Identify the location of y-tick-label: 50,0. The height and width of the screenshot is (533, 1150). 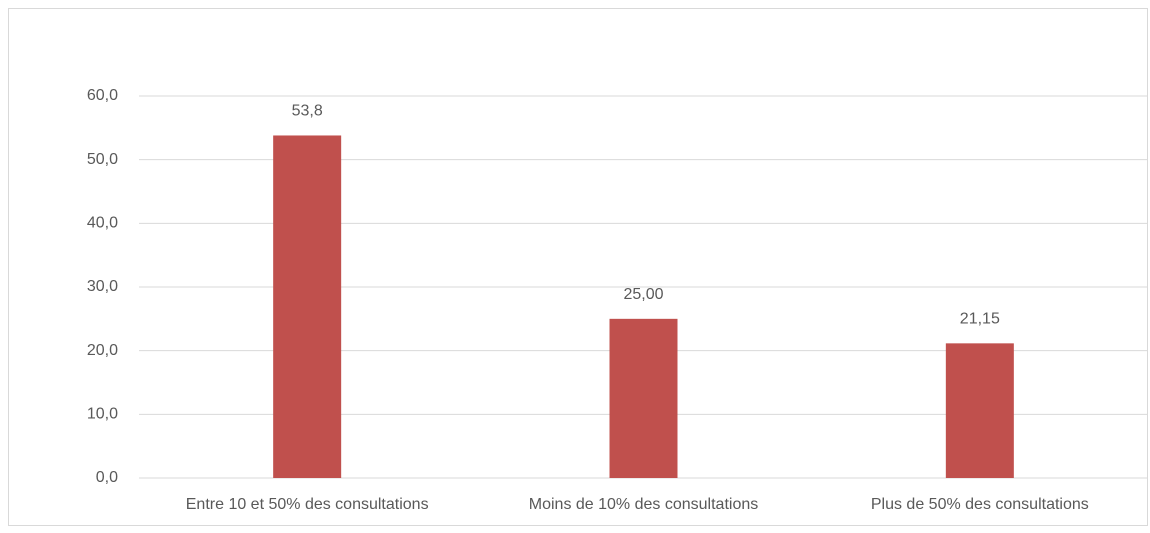
(102, 159).